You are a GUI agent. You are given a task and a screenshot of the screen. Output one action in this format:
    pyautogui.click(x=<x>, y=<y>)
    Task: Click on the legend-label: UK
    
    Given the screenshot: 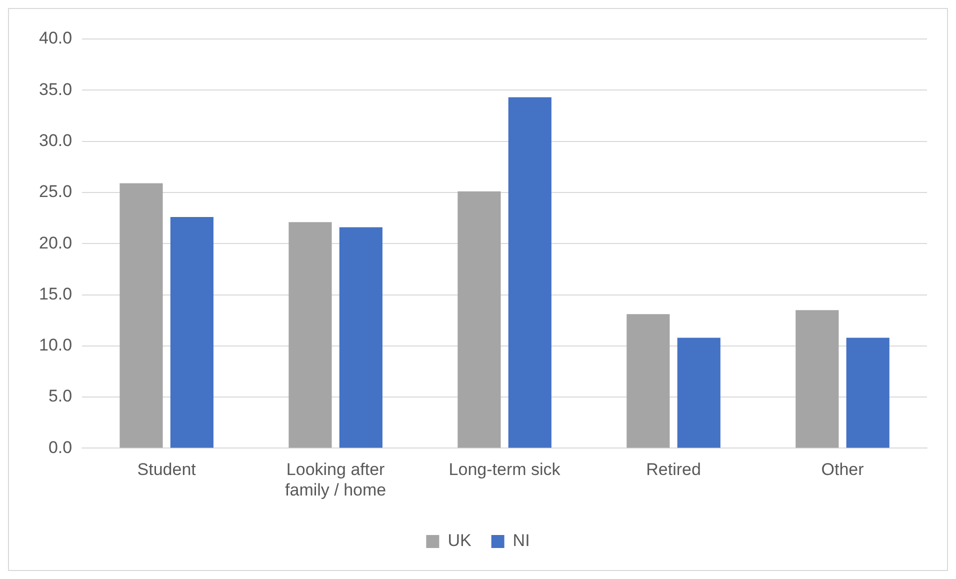 What is the action you would take?
    pyautogui.click(x=460, y=540)
    